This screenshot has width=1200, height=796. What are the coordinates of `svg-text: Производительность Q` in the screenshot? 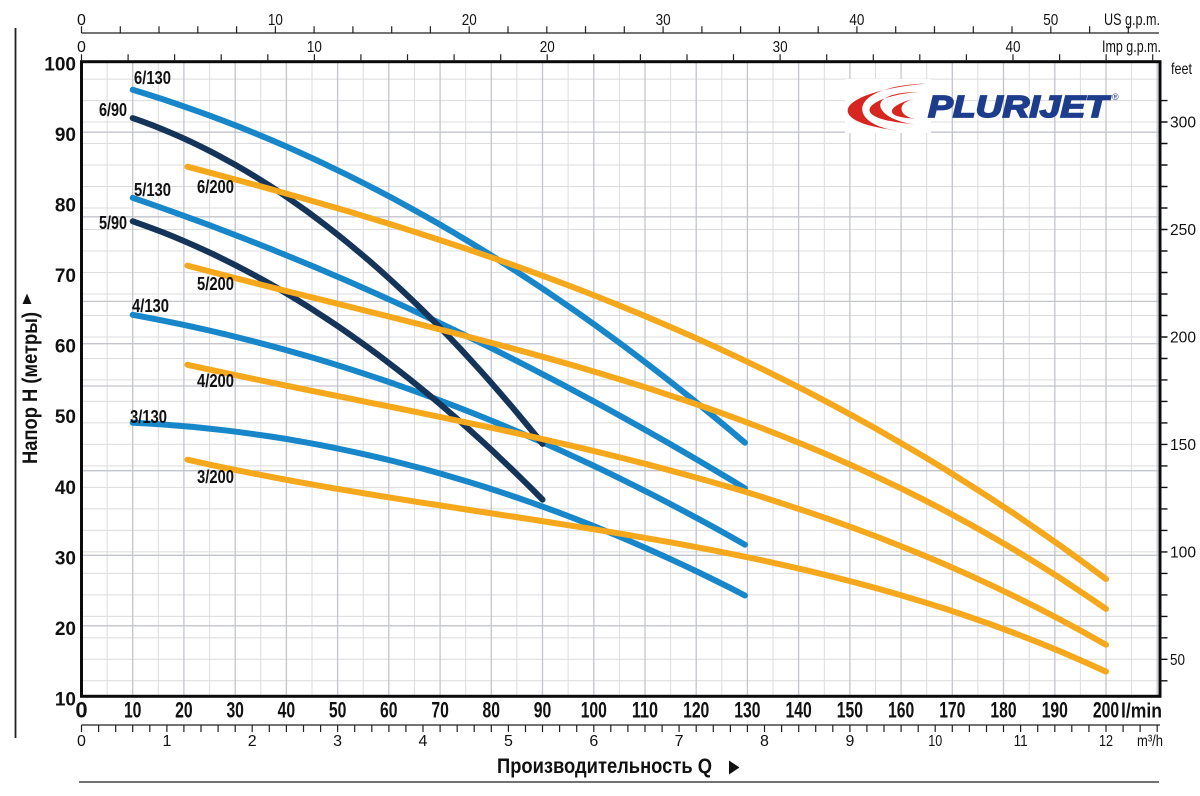 It's located at (604, 766).